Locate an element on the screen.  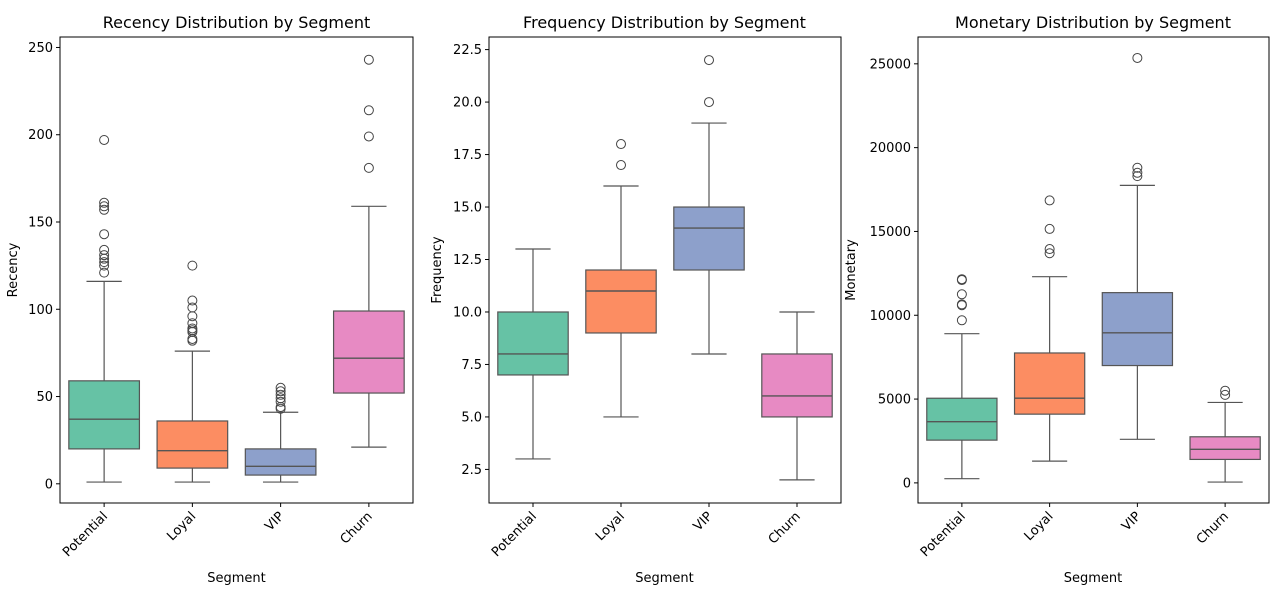
chart-title: Recency Distribution by Segment is located at coordinates (237, 22).